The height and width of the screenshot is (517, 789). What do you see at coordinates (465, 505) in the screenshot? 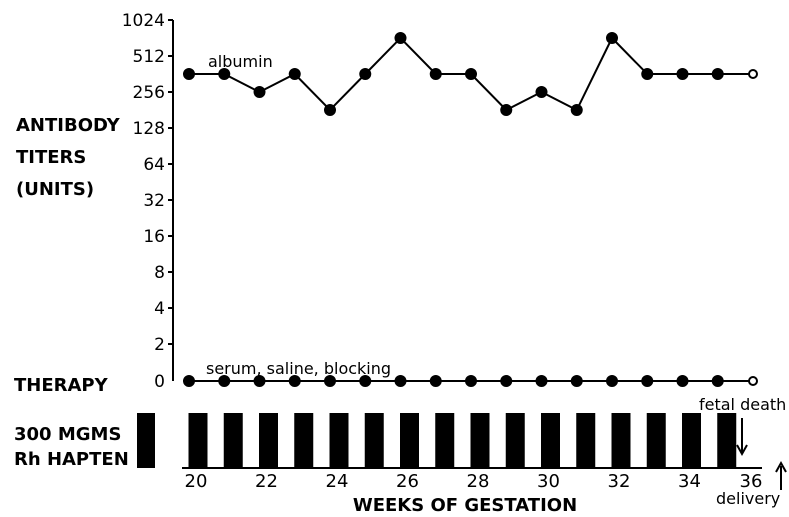
I see `x-axis-title: WEEKS OF GESTATION` at bounding box center [465, 505].